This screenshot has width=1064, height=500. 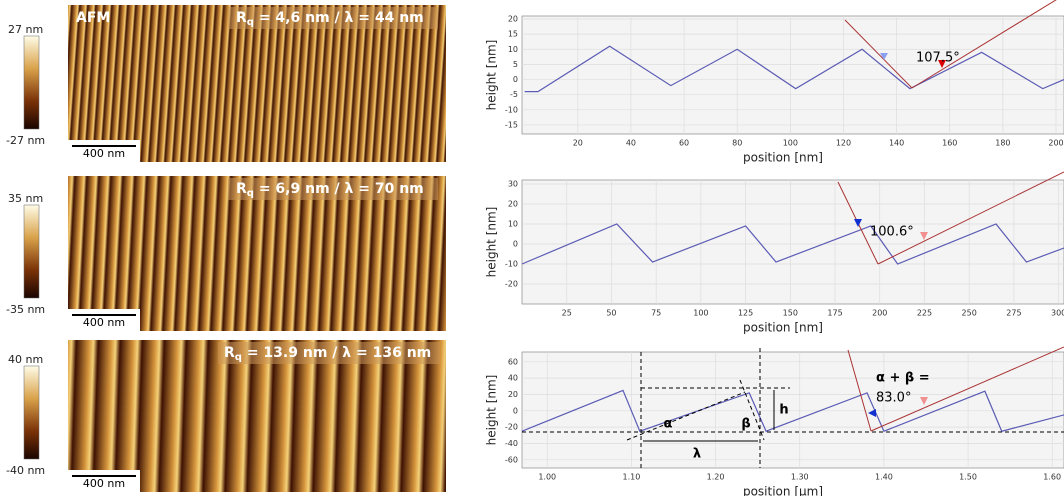 I want to click on y-tick-label: -40, so click(x=511, y=443).